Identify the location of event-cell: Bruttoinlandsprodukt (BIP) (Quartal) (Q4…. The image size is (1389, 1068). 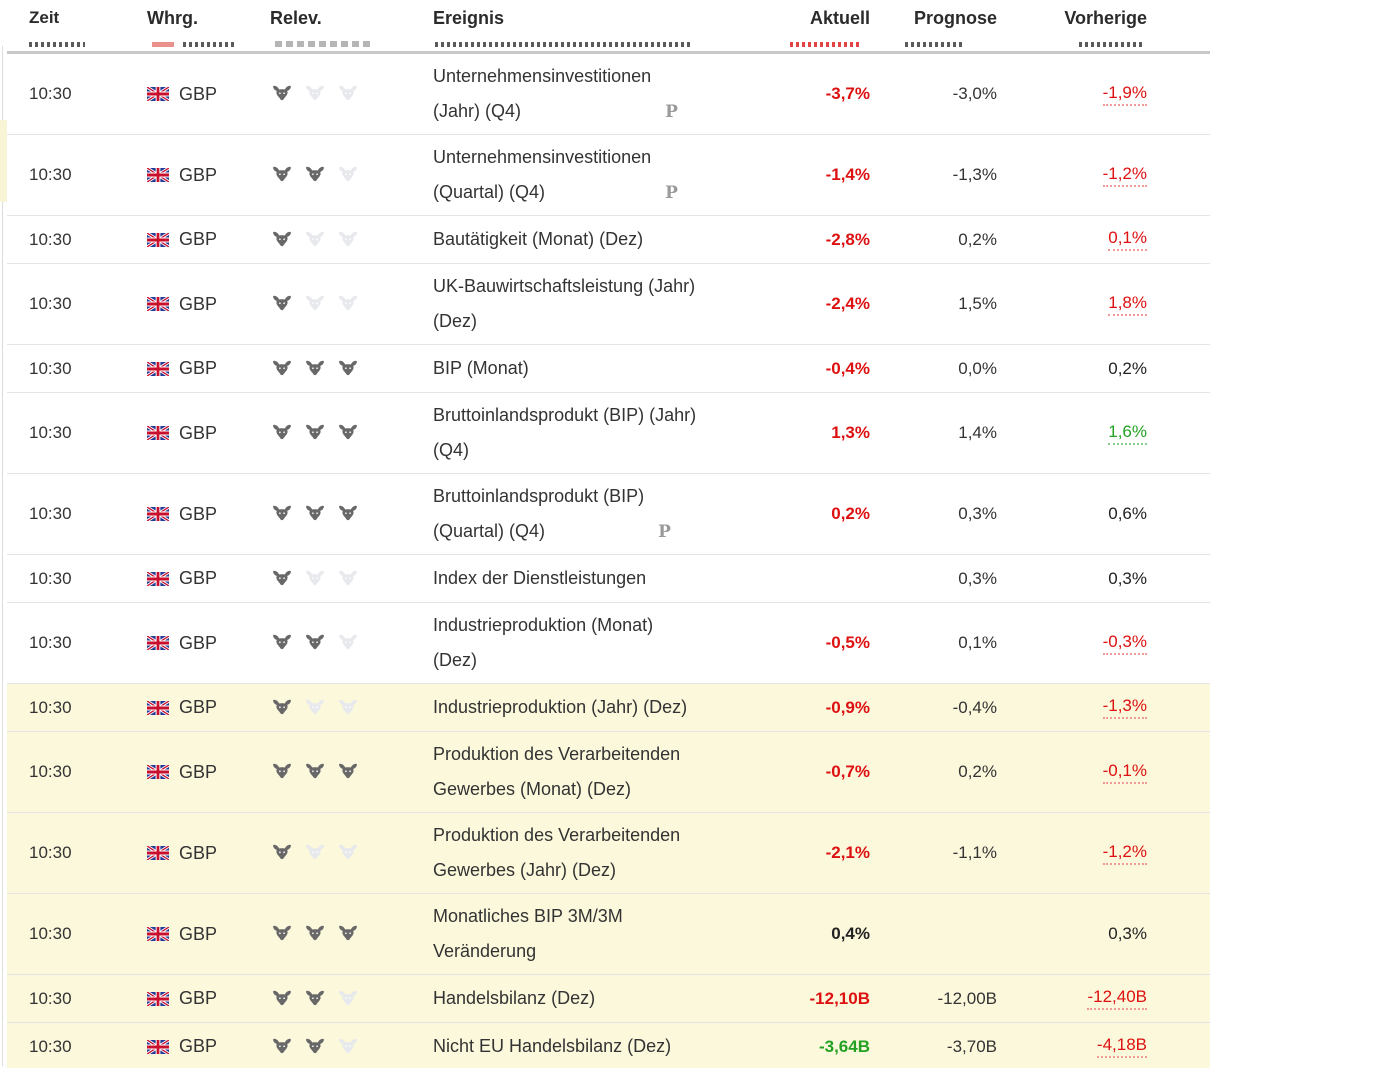
(604, 514).